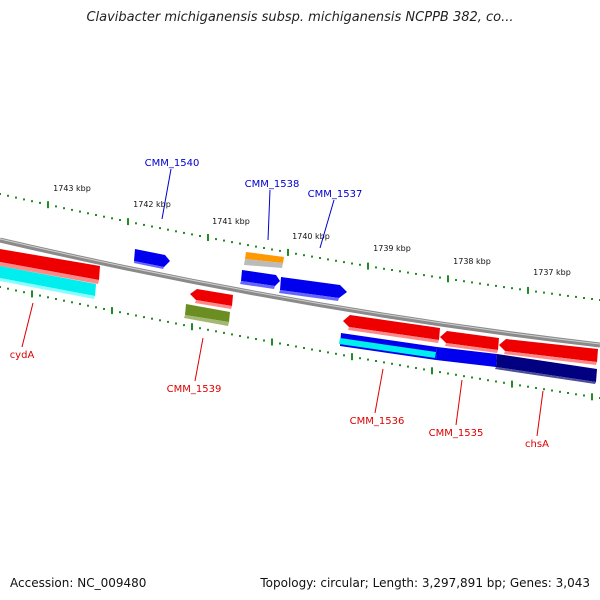 This screenshot has width=600, height=600. What do you see at coordinates (231, 221) in the screenshot?
I see `scale-label-1741: 1741 kbp` at bounding box center [231, 221].